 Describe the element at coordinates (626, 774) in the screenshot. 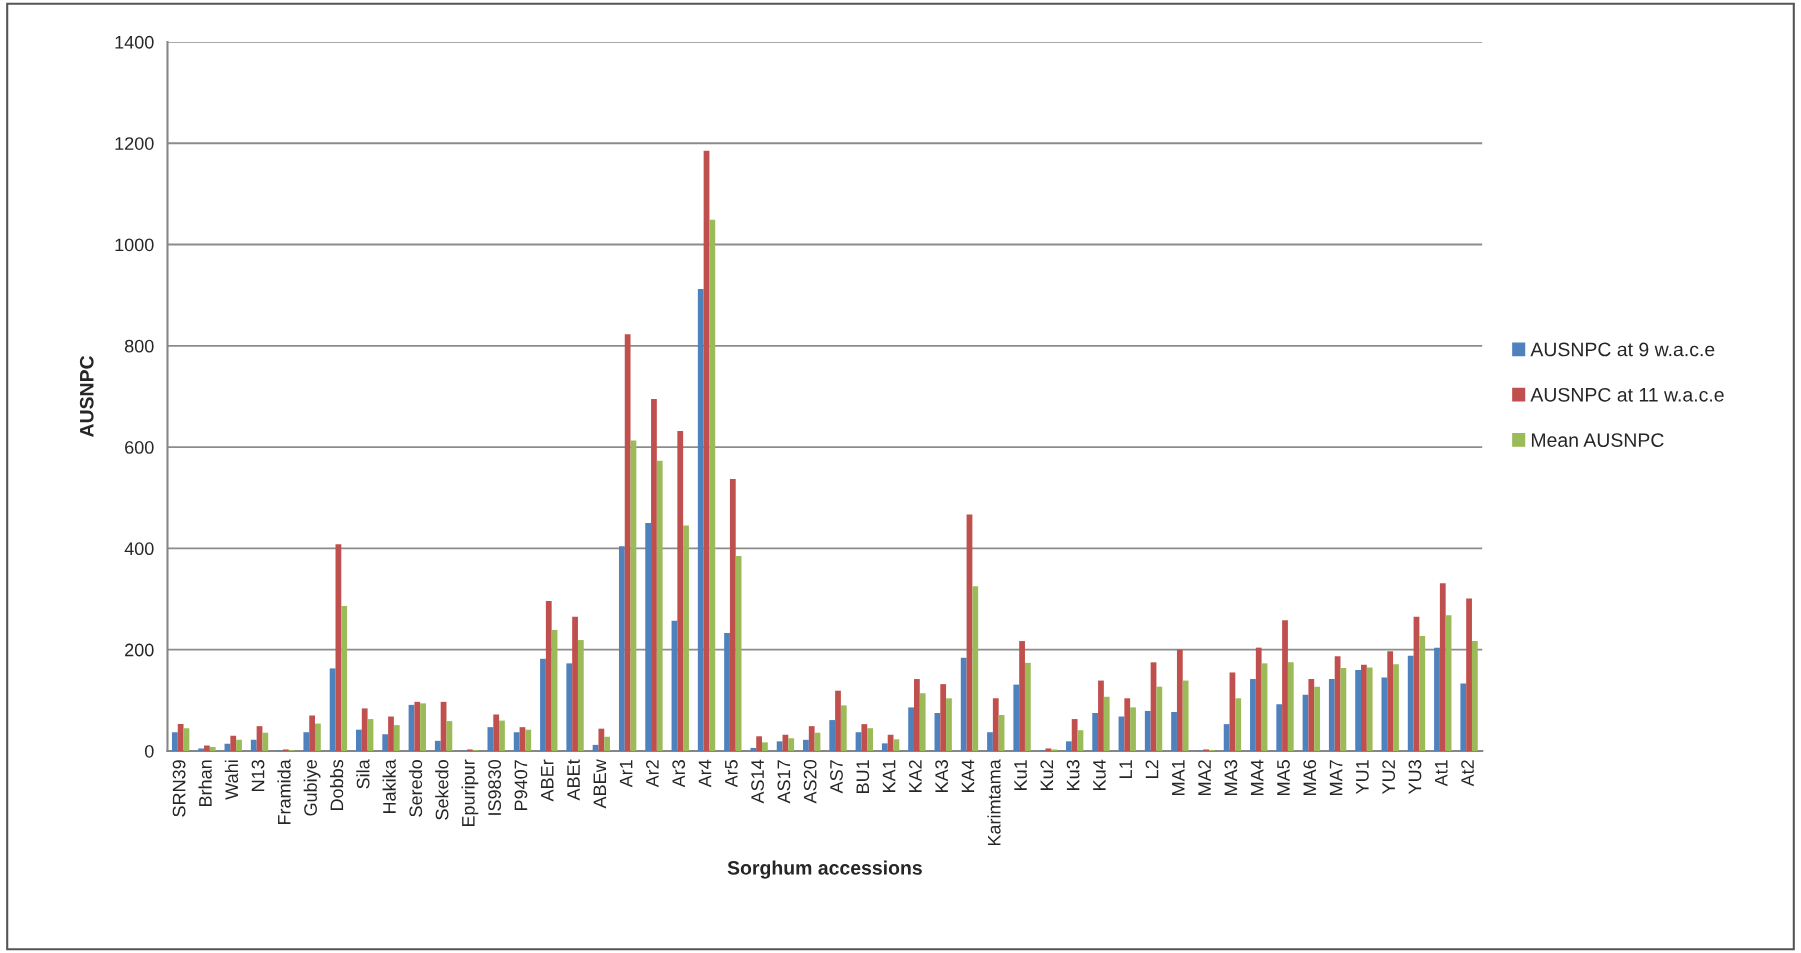

I see `x-tick-label: Ar1` at that location.